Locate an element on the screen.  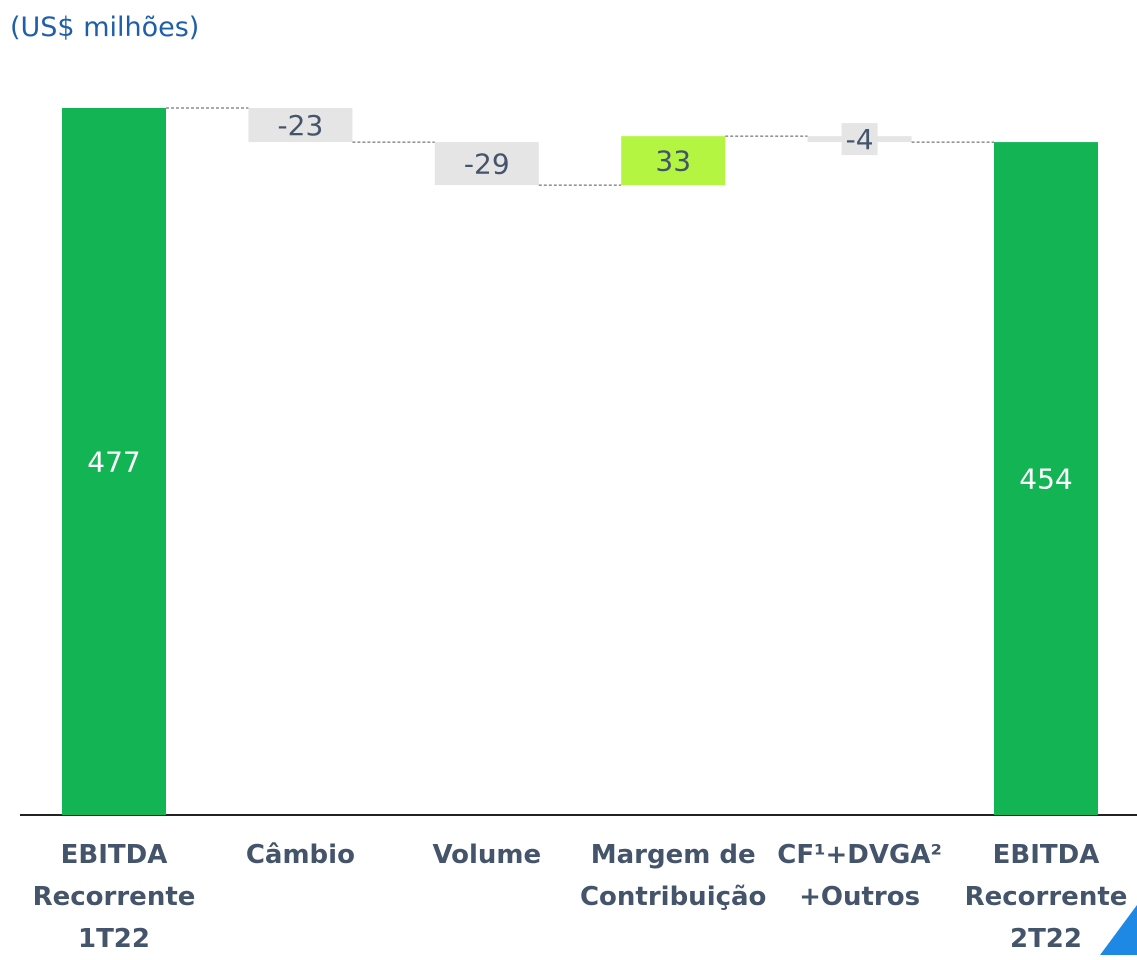
x-tick-label: Volume is located at coordinates (487, 855).